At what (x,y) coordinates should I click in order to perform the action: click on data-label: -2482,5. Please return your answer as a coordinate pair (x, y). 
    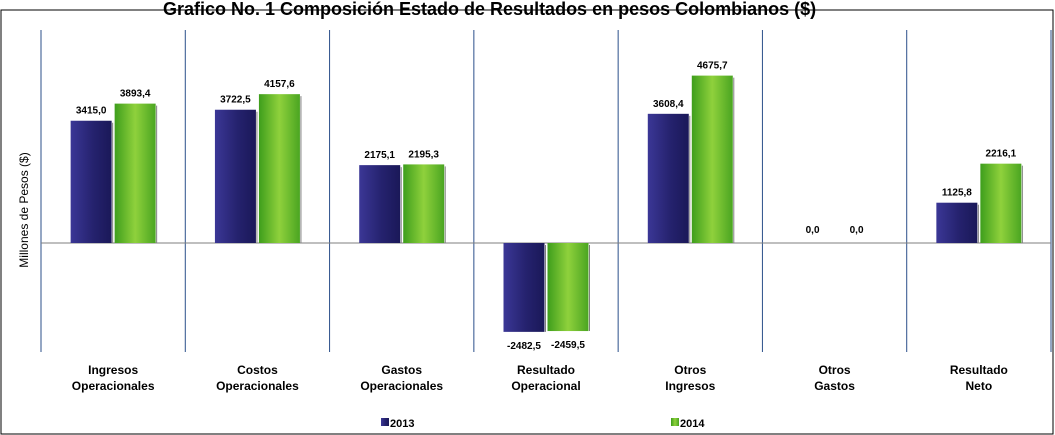
    Looking at the image, I should click on (524, 346).